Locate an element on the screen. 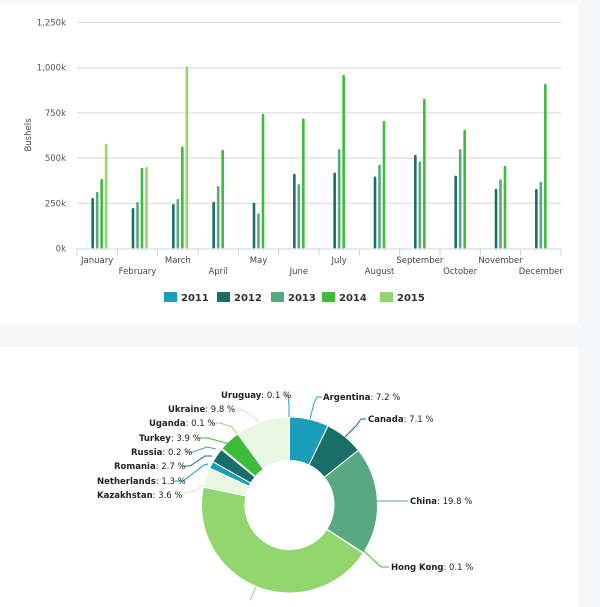 This screenshot has height=607, width=600. bar-2014-march is located at coordinates (182, 197).